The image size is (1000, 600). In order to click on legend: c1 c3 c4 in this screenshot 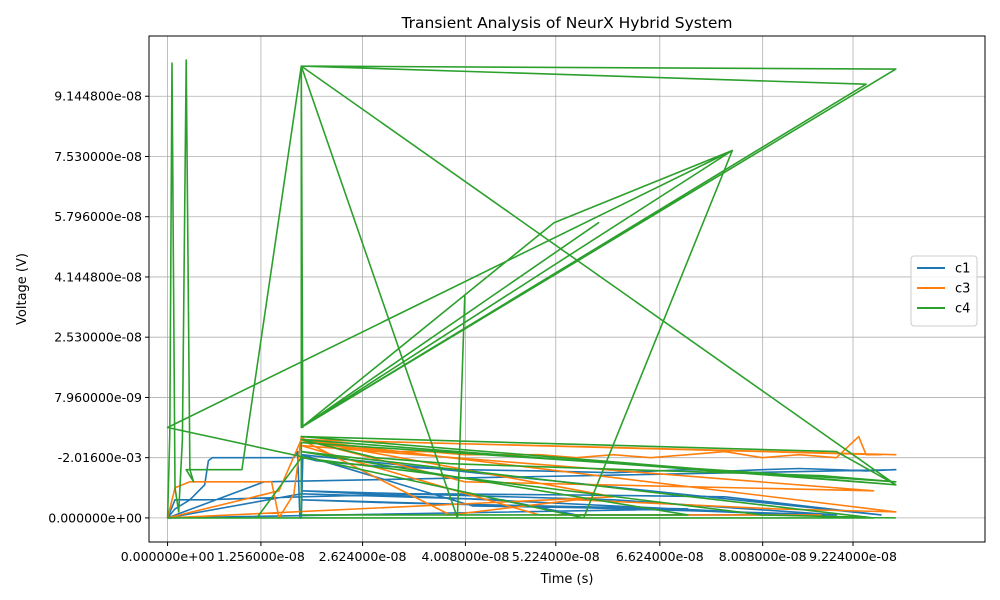, I will do `click(944, 291)`.